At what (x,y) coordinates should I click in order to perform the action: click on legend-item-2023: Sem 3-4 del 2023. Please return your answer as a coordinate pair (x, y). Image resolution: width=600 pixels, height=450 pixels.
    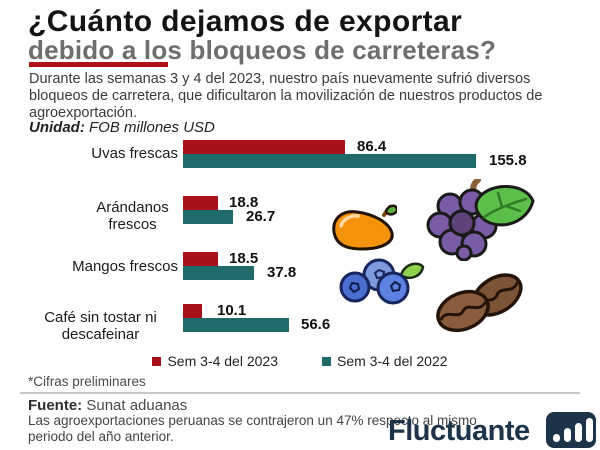
    Looking at the image, I should click on (215, 361).